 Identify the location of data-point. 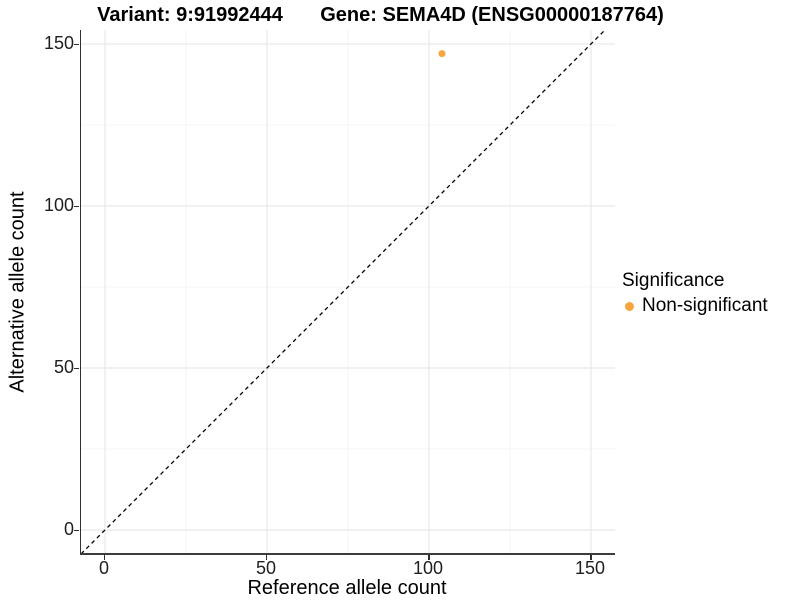
(442, 54).